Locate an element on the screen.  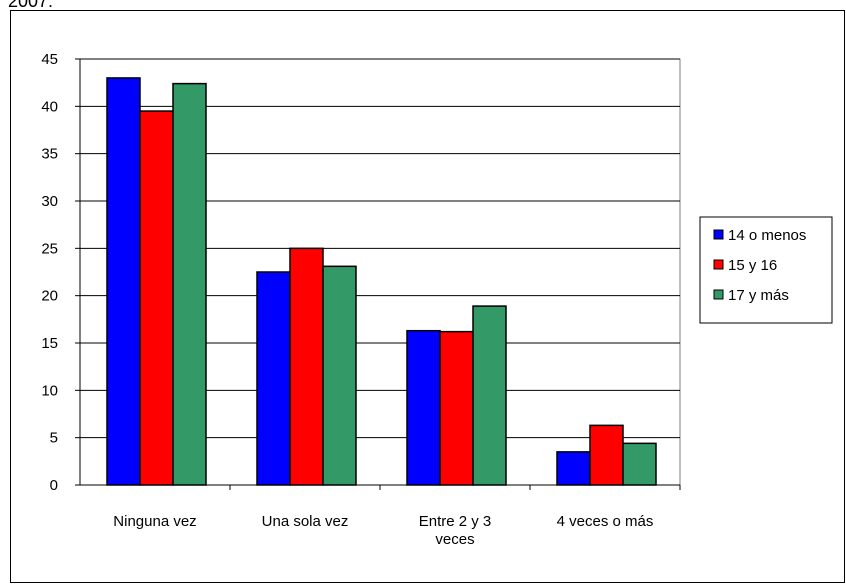
x-tick-label: Una sola vez is located at coordinates (305, 521).